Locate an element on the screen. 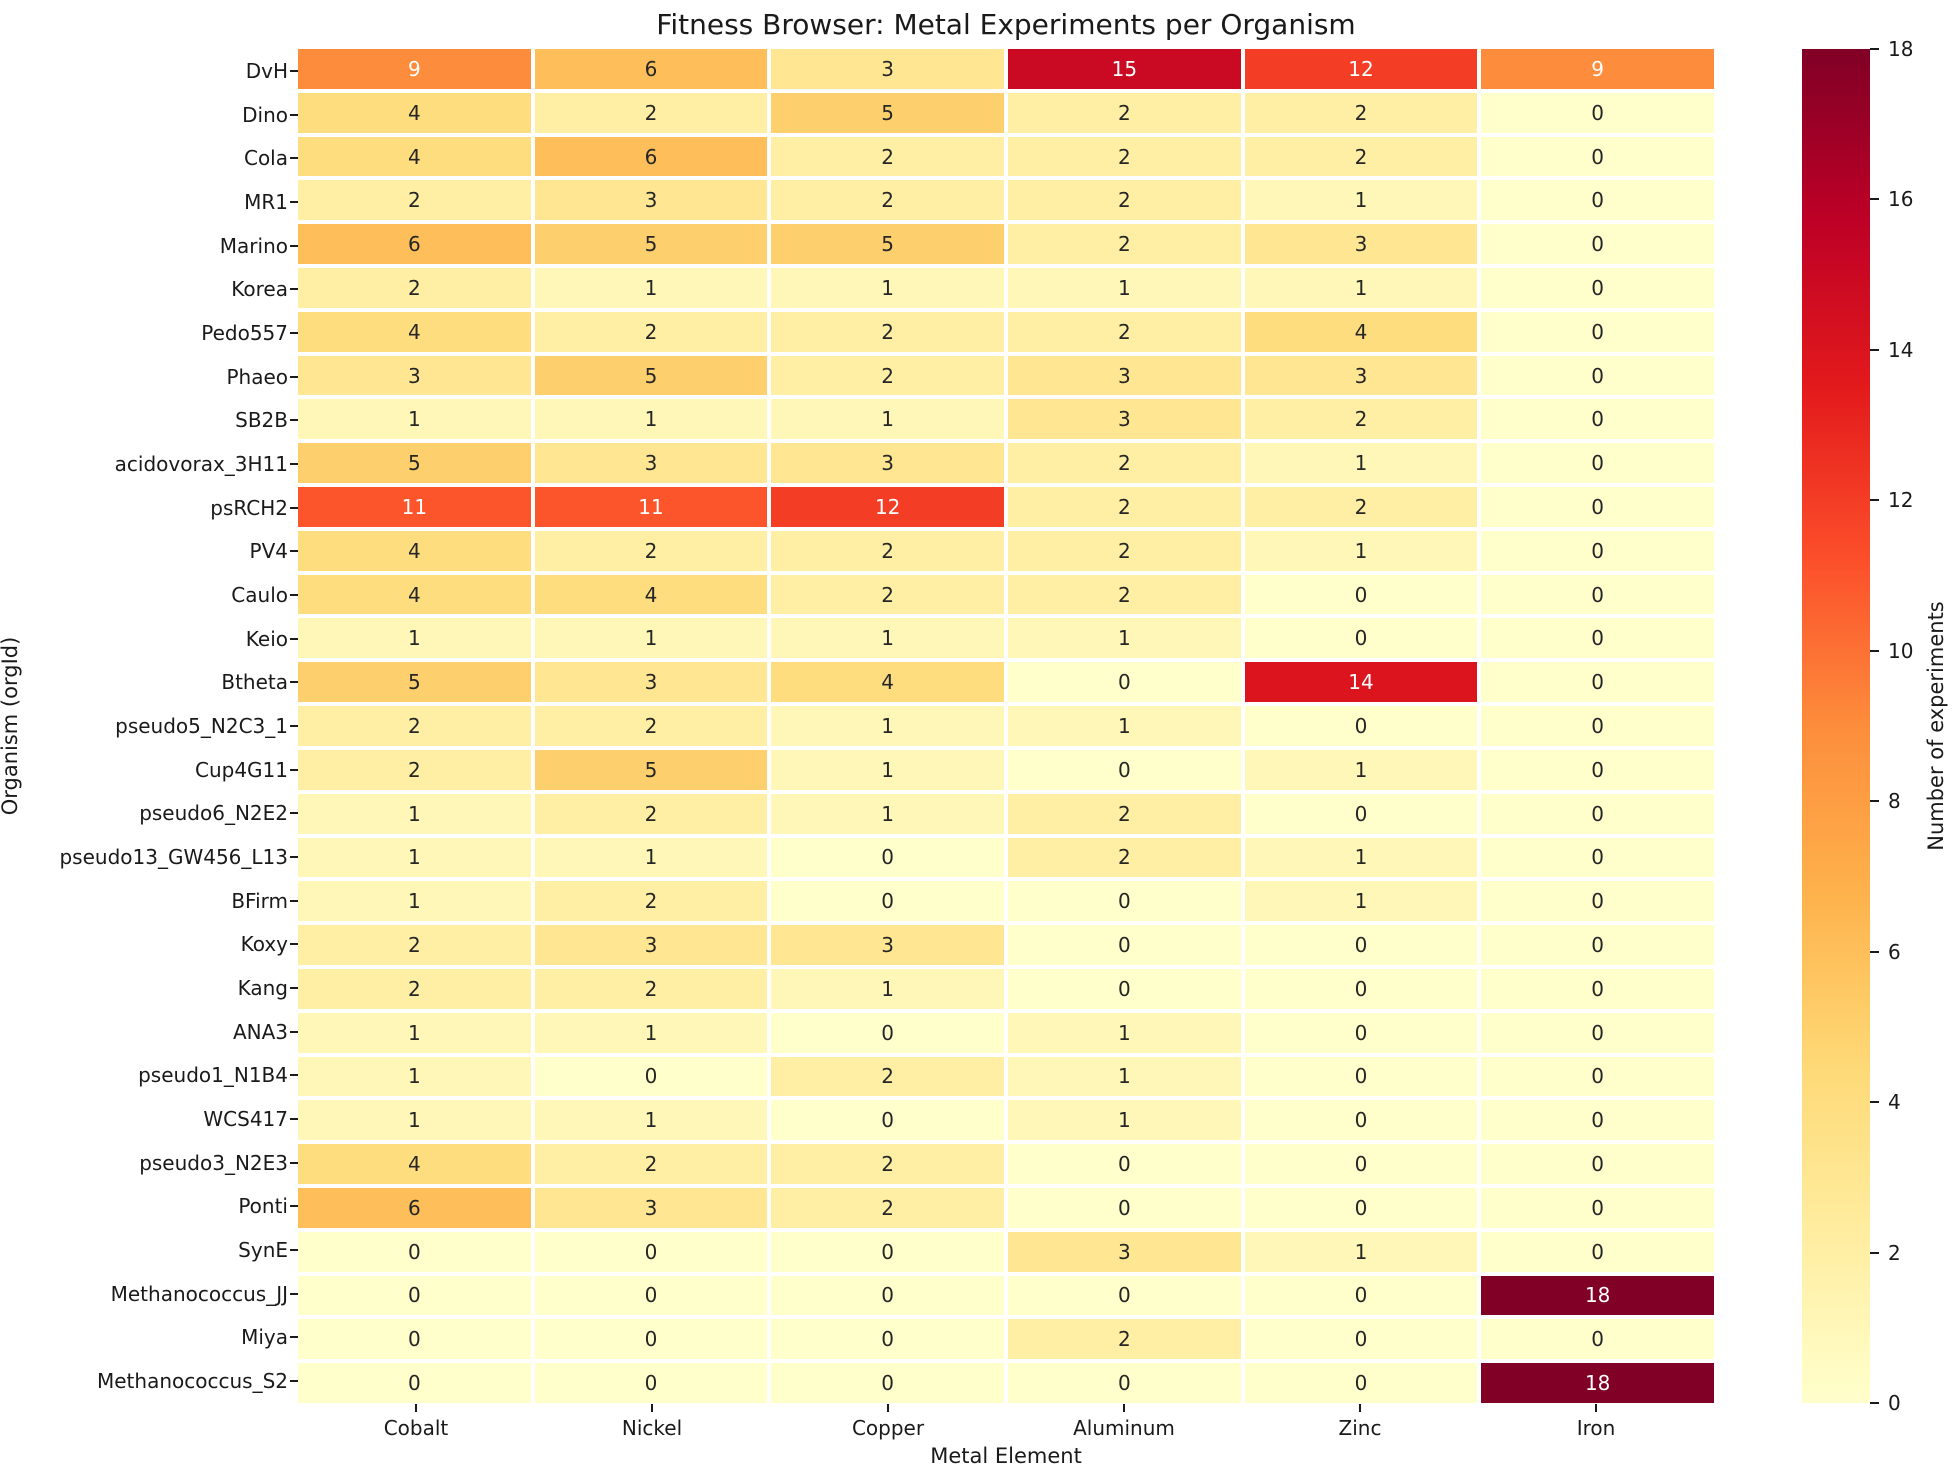 The image size is (1954, 1482). heatmap-cell: 18 is located at coordinates (1597, 1295).